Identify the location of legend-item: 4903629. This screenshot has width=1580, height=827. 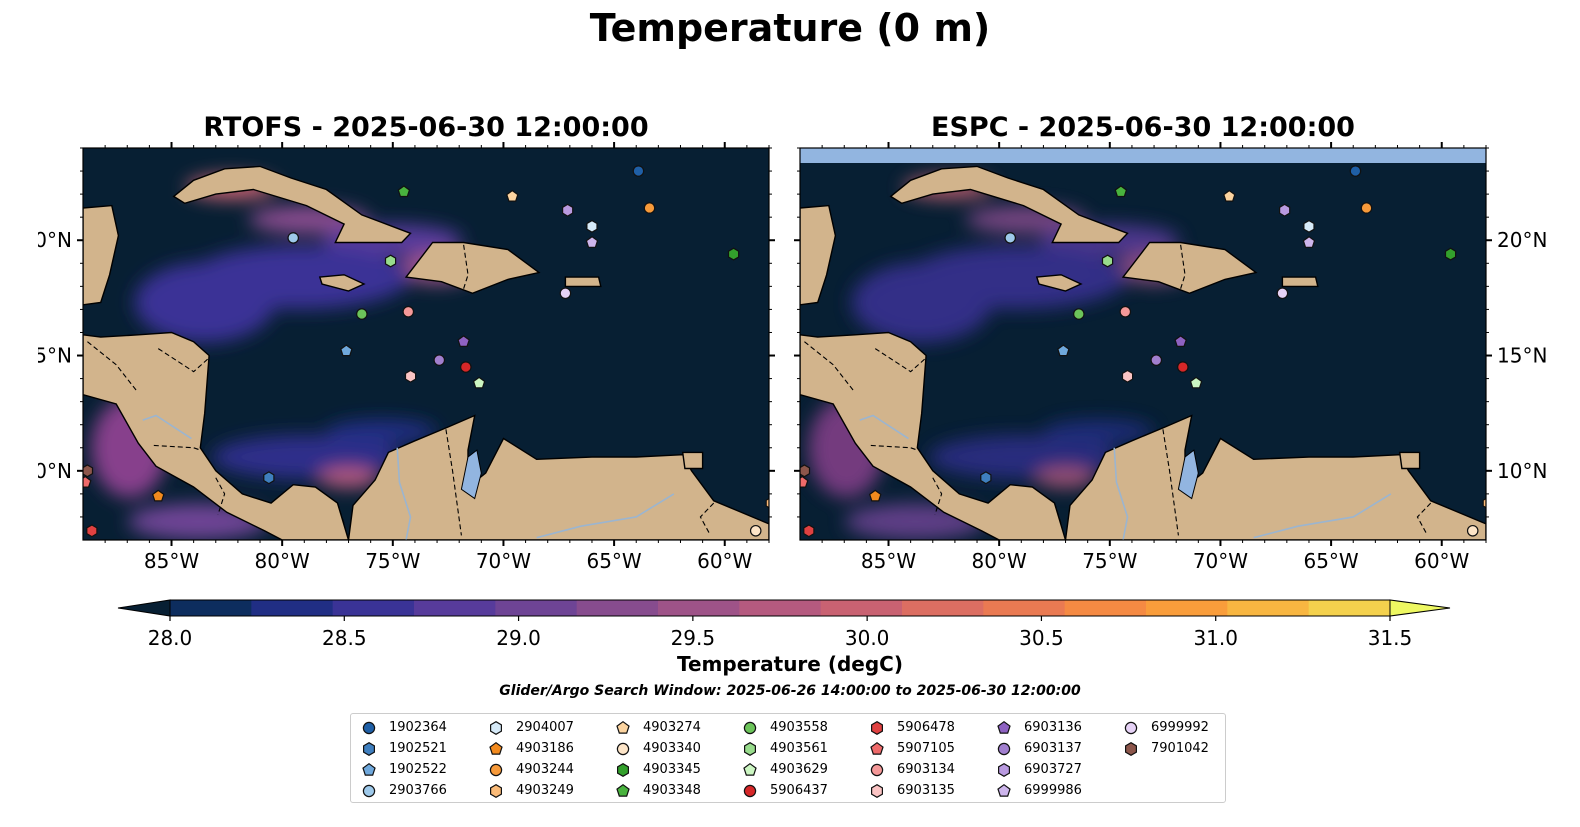
(785, 769).